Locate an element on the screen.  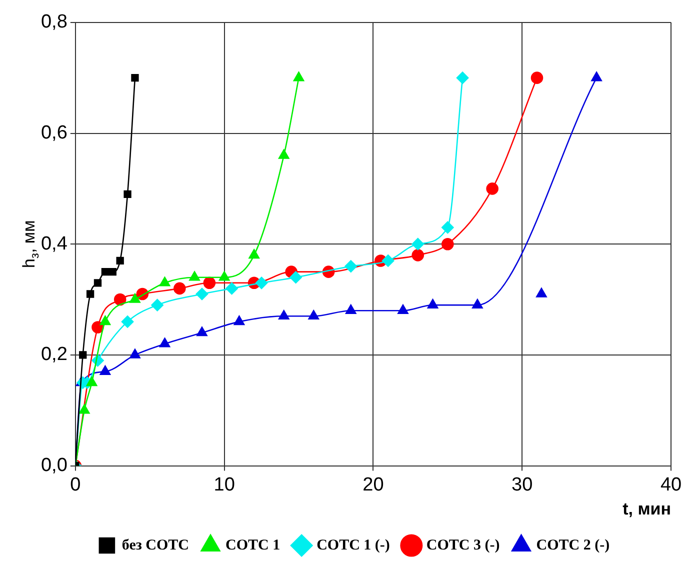
x-tick-label: 0 is located at coordinates (75, 485).